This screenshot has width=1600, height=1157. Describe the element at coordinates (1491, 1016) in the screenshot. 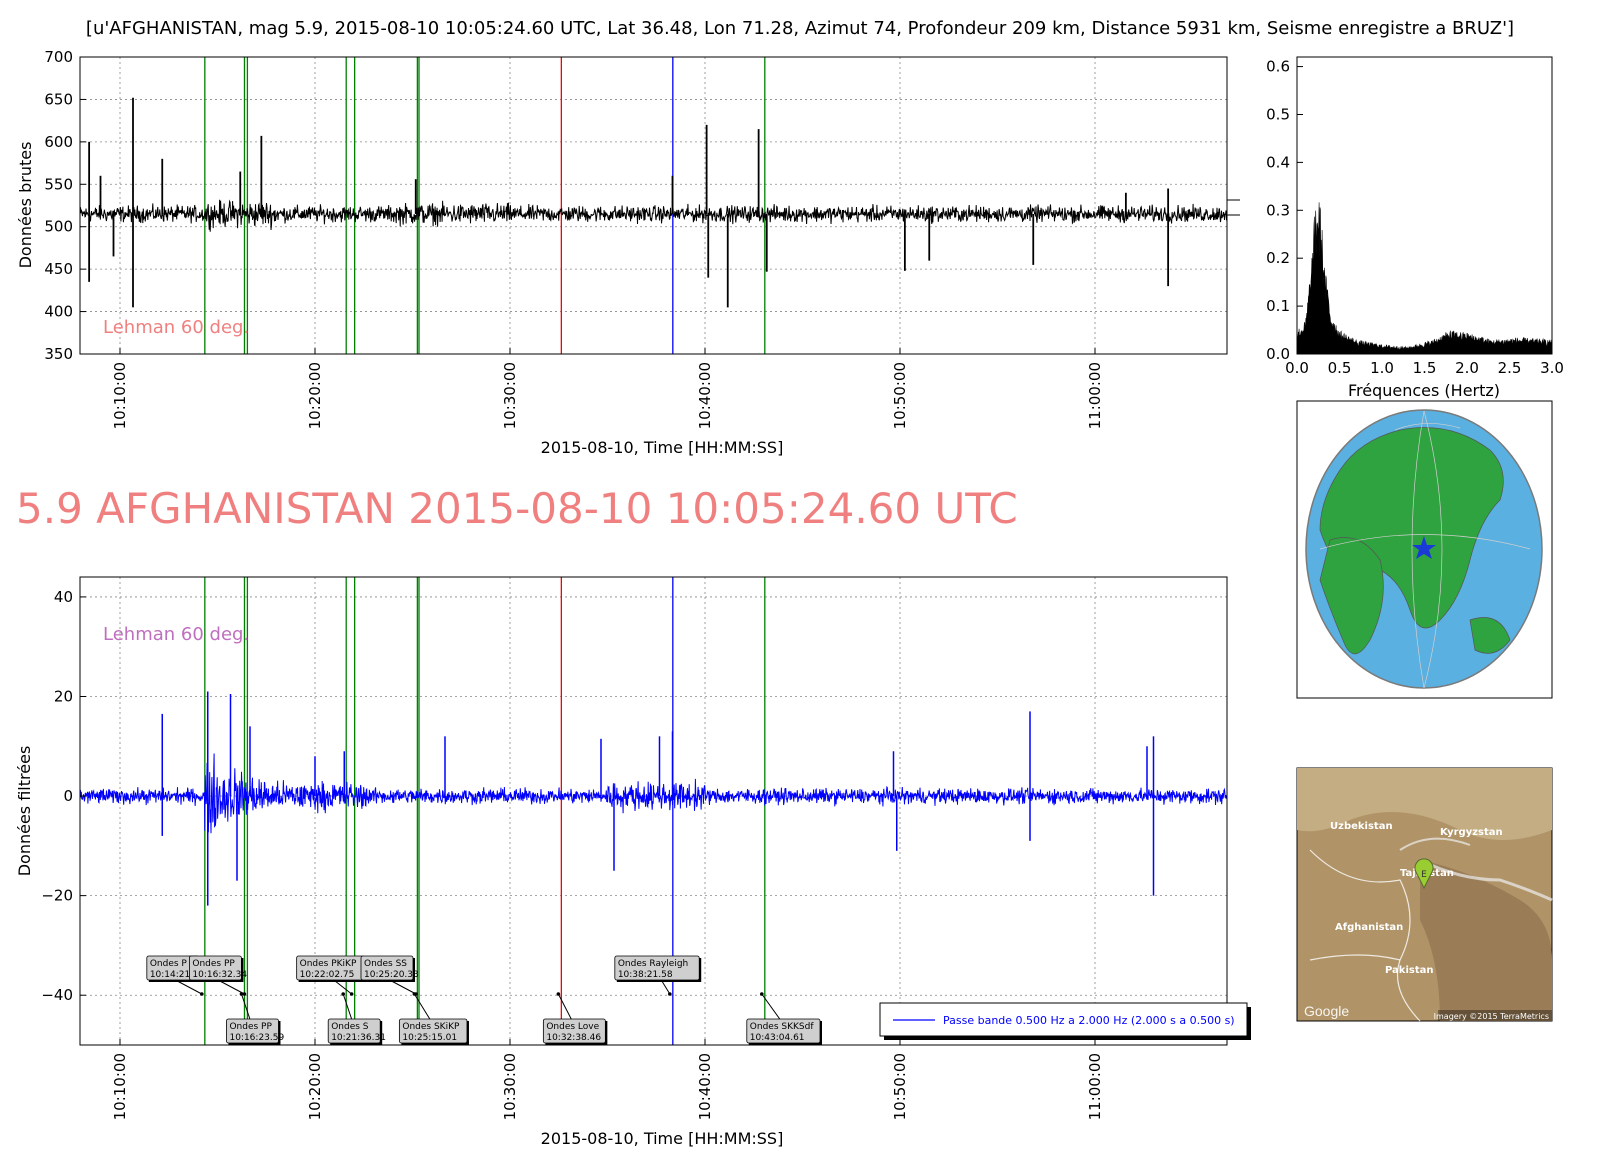

I see `imagery-credit: Imagery ©2015 TerraMetrics` at that location.